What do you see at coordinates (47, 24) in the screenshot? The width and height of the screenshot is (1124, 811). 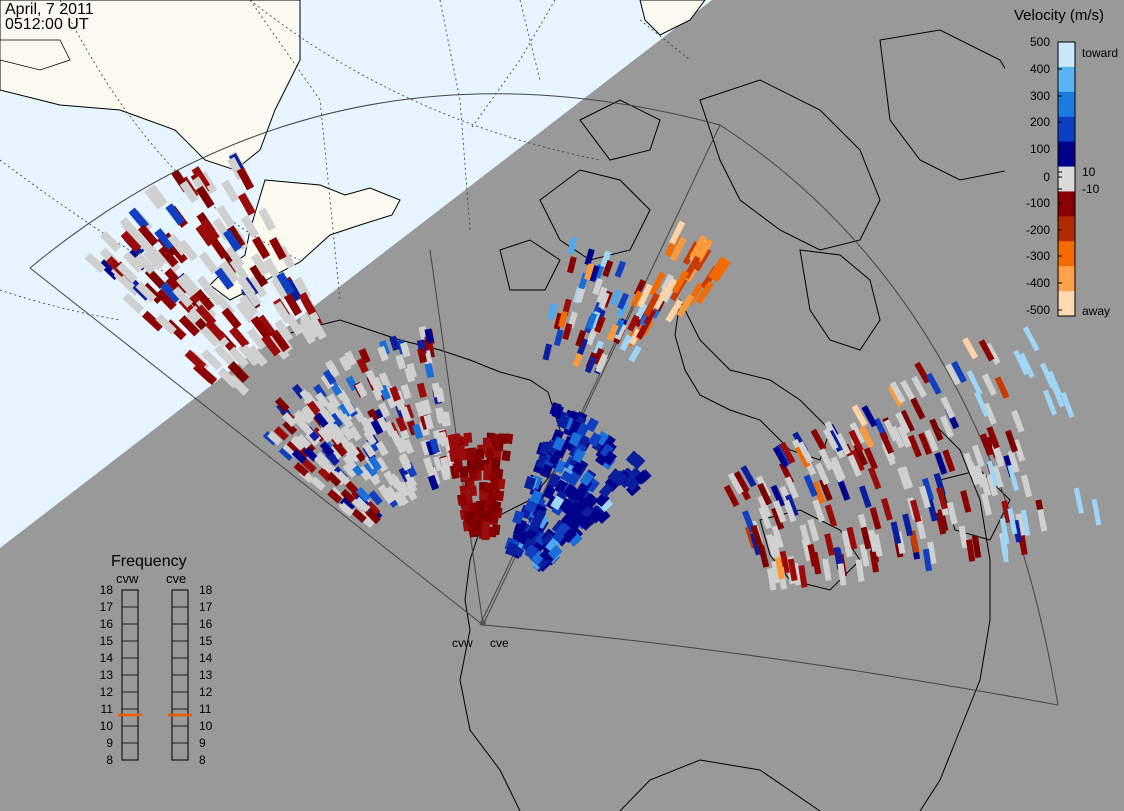 I see `time-label: 0512:00 UT` at bounding box center [47, 24].